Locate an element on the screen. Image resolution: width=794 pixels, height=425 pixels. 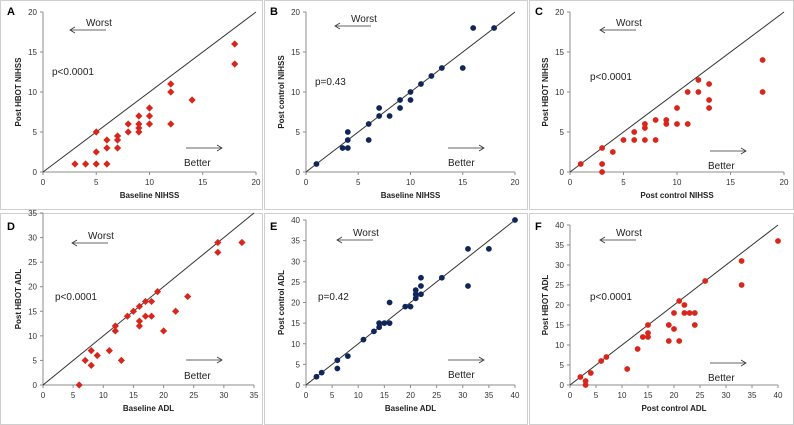
x-tick-label: 20 is located at coordinates (256, 182).